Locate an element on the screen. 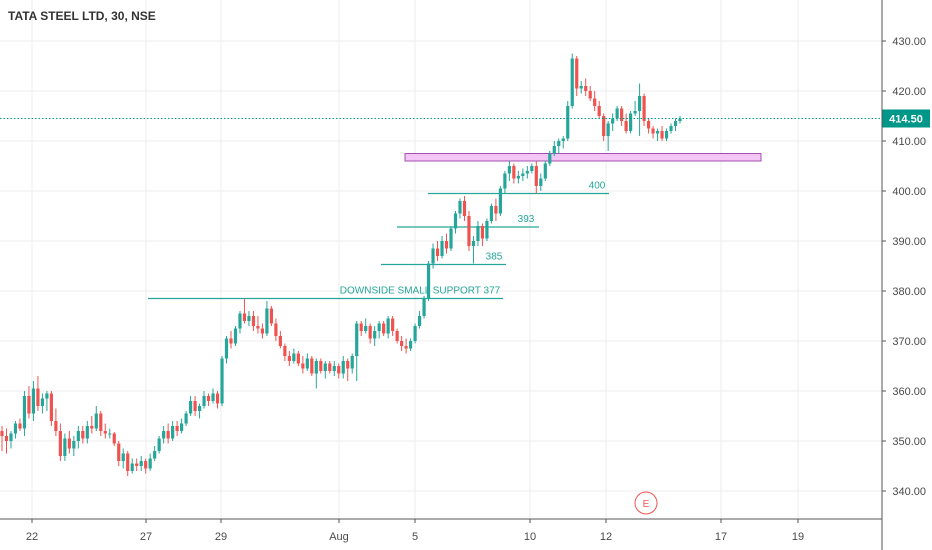 The width and height of the screenshot is (932, 550). y-tick-label: 400.00 is located at coordinates (909, 192).